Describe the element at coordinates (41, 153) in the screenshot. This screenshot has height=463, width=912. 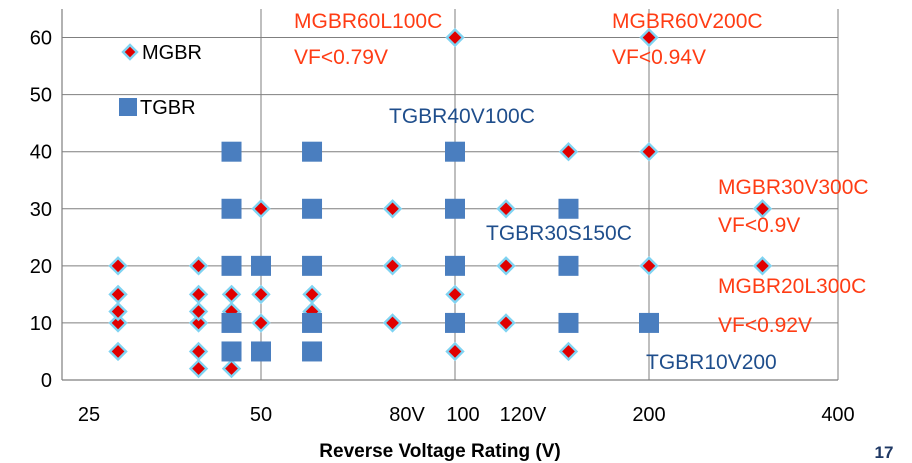
I see `y-tick-label: 40` at that location.